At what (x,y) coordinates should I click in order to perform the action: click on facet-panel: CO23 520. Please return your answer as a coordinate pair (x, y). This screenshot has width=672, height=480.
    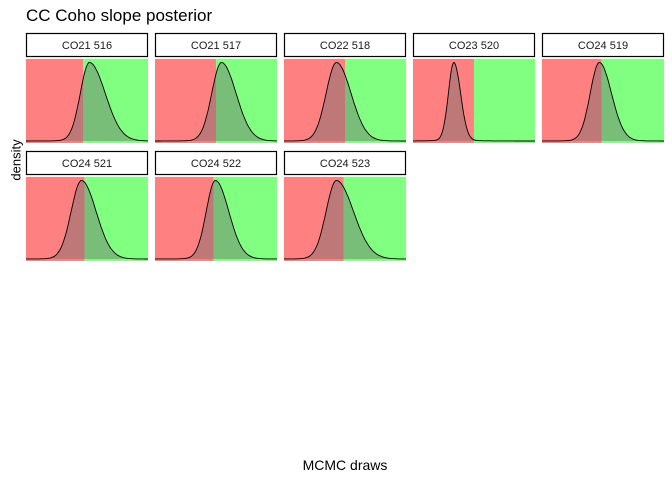
    Looking at the image, I should click on (474, 87).